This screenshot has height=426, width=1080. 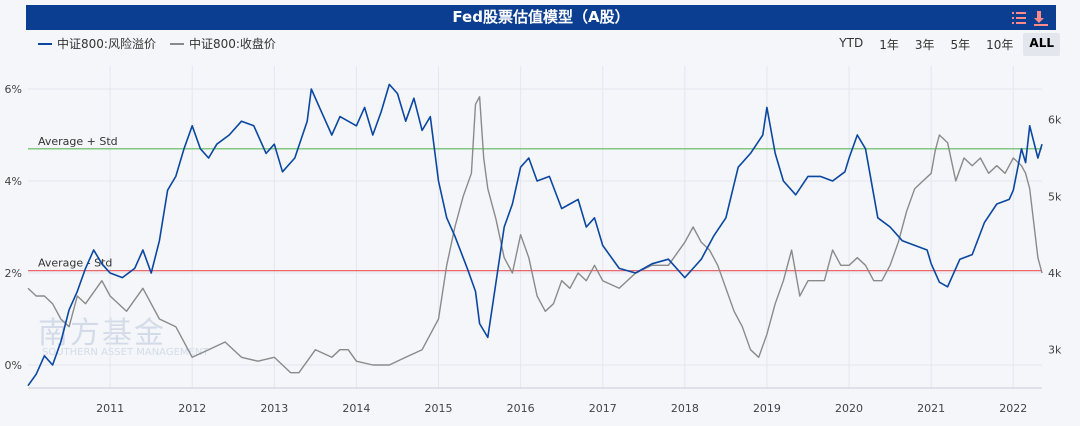 What do you see at coordinates (685, 408) in the screenshot?
I see `x-tick-label: 2018` at bounding box center [685, 408].